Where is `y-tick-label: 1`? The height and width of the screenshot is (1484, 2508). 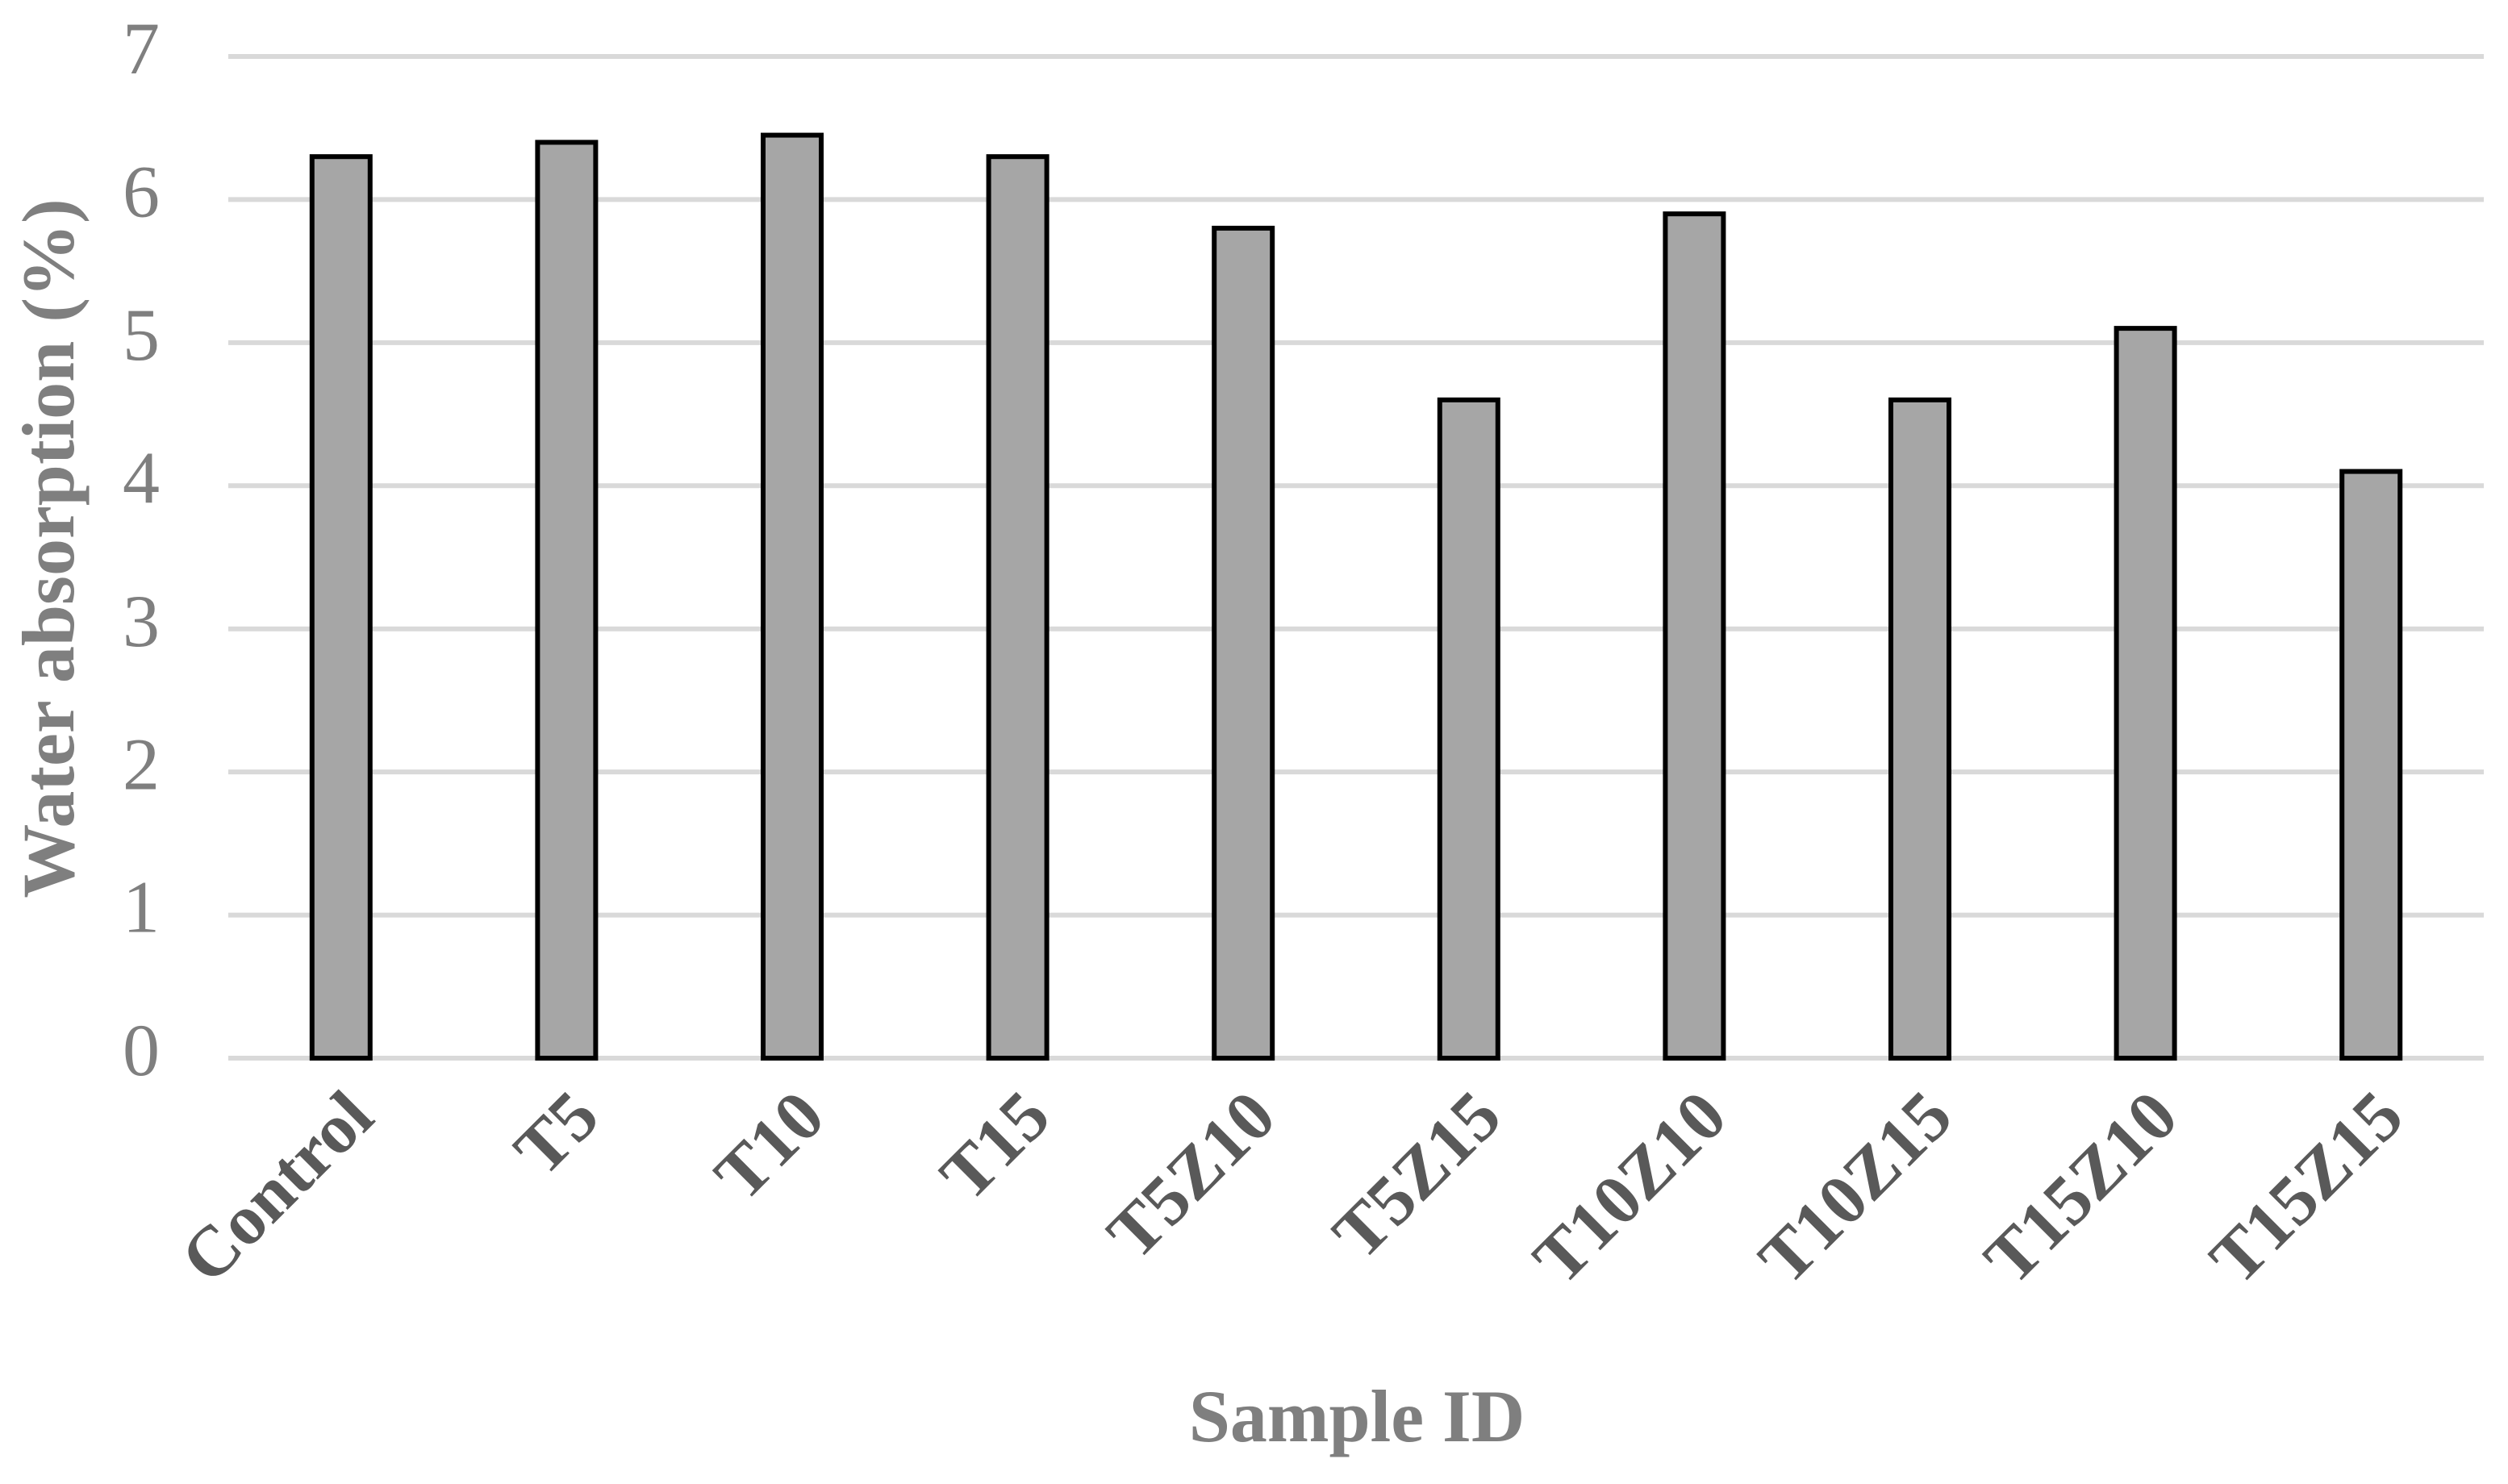 y-tick-label: 1 is located at coordinates (141, 907).